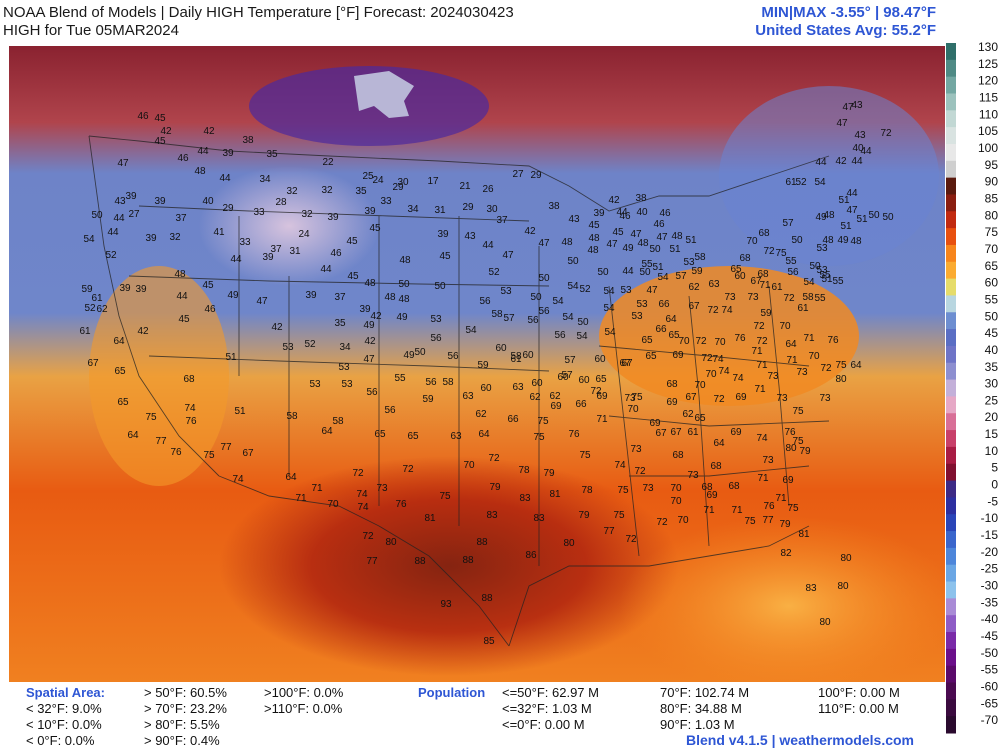 Image resolution: width=1000 pixels, height=750 pixels. Describe the element at coordinates (841, 379) in the screenshot. I see `map-temp-label: 80` at that location.